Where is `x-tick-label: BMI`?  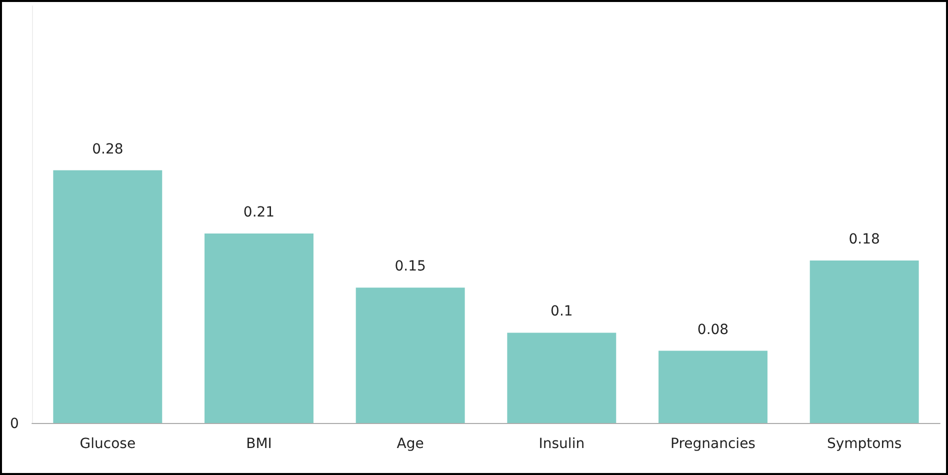
x-tick-label: BMI is located at coordinates (259, 444).